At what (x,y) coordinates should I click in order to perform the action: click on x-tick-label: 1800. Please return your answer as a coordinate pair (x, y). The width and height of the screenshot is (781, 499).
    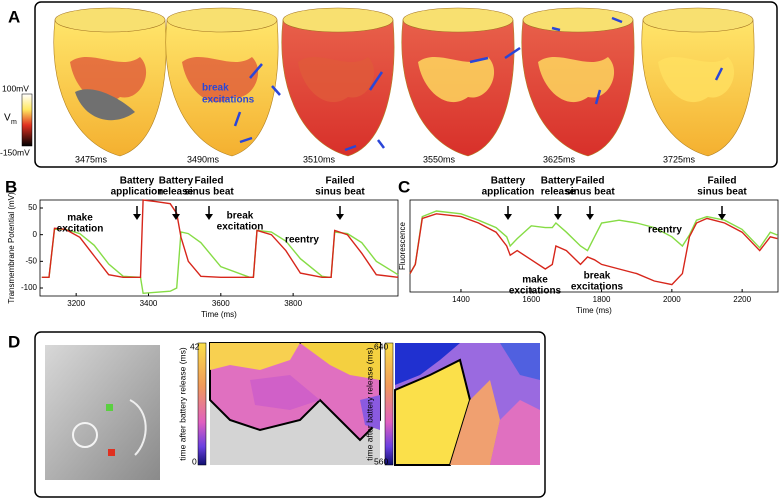
    Looking at the image, I should click on (602, 299).